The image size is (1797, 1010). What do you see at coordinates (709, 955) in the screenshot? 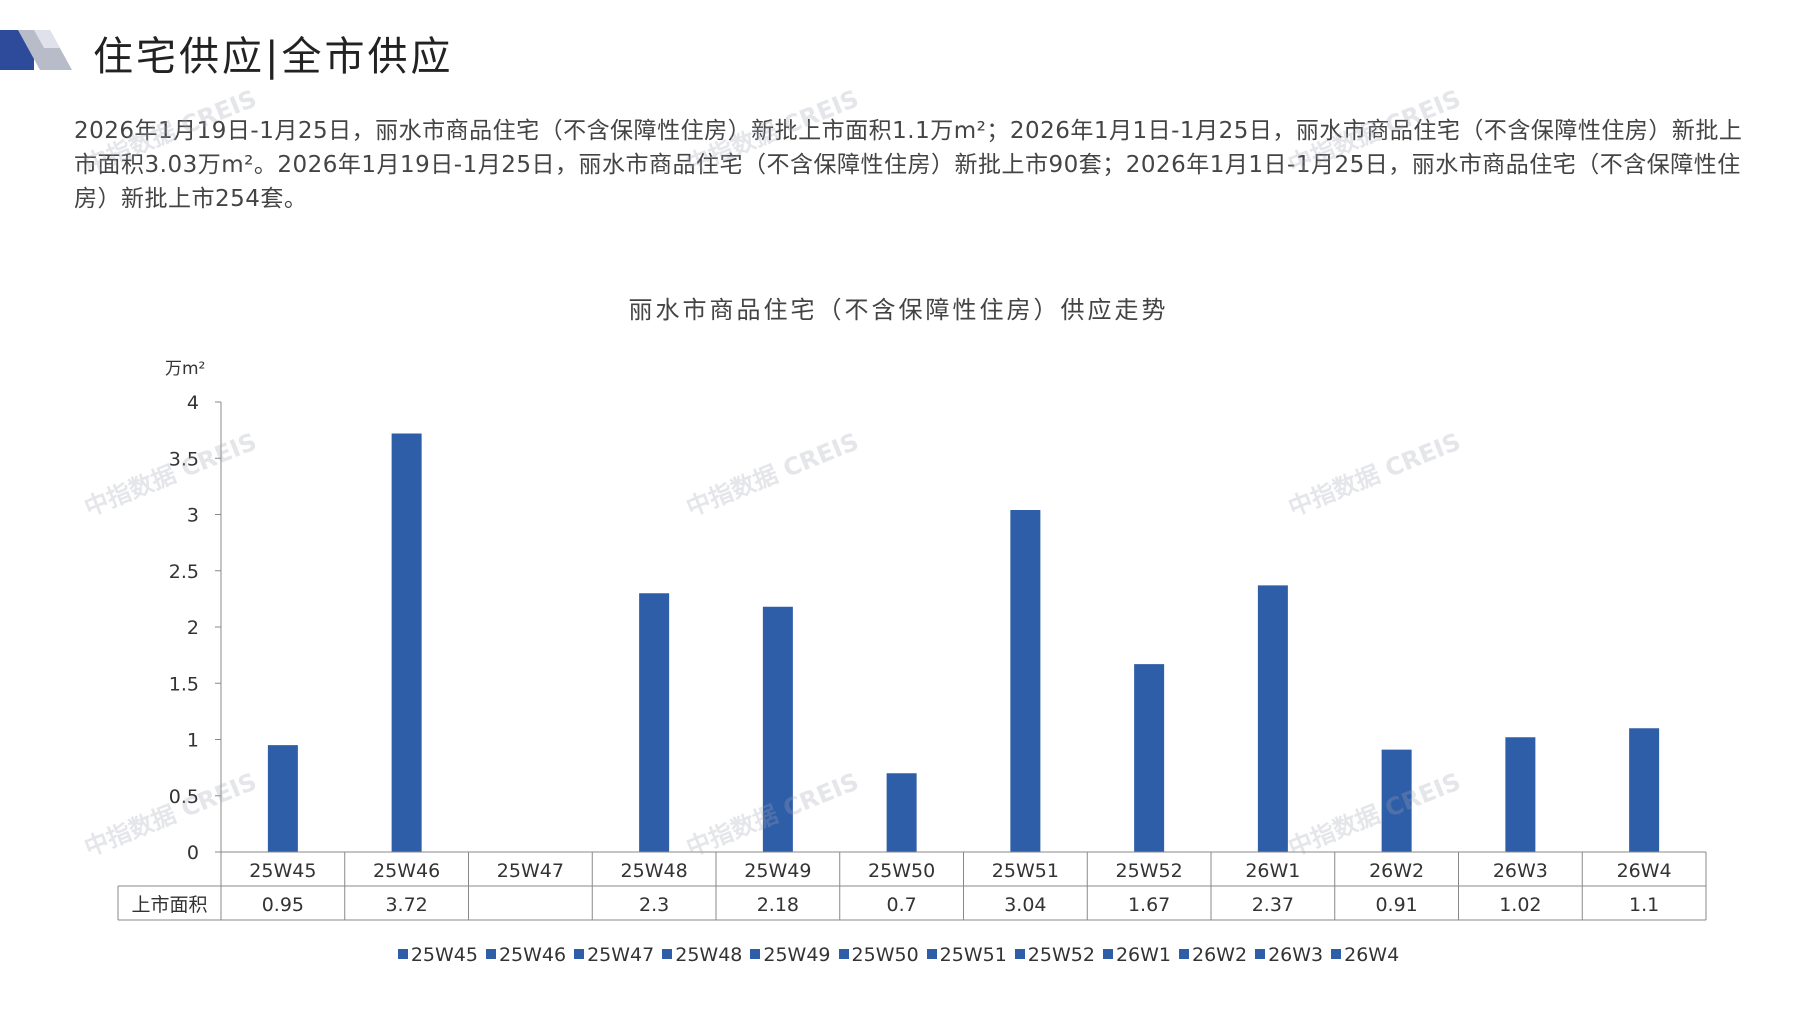
I see `legend-label: 25W48` at bounding box center [709, 955].